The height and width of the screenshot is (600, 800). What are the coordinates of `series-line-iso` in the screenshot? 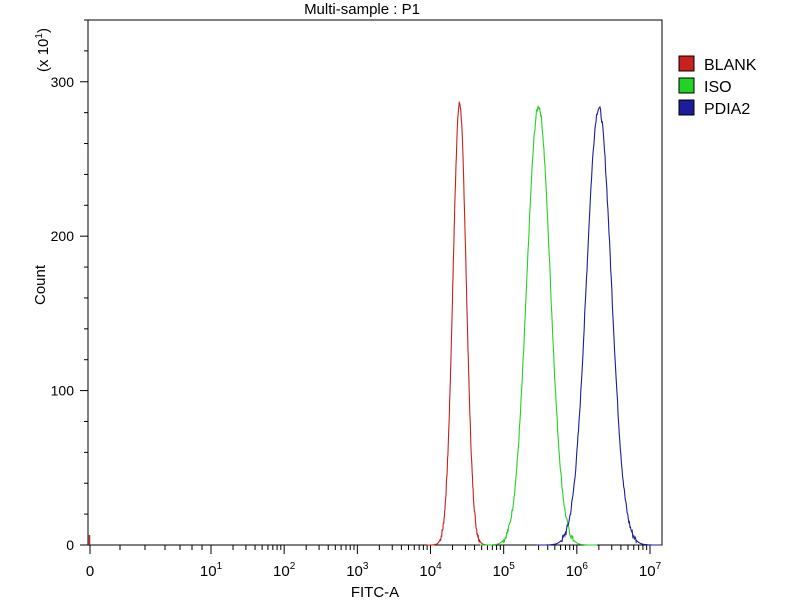 It's located at (539, 325).